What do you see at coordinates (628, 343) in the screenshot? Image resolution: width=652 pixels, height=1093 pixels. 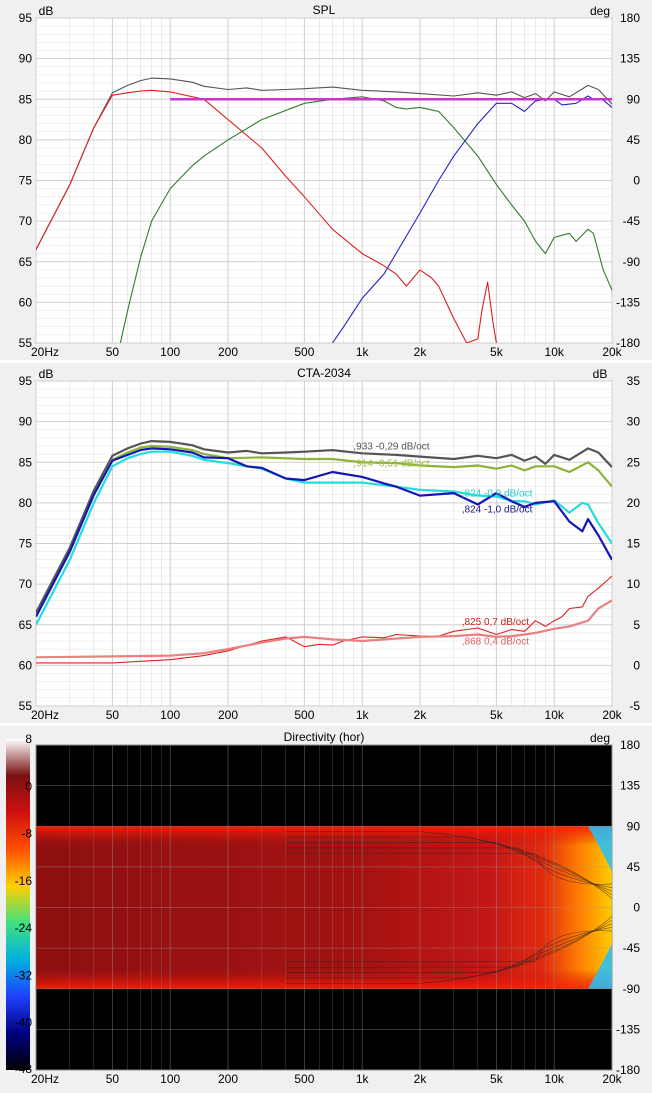 I see `y2-tick-label: -180` at bounding box center [628, 343].